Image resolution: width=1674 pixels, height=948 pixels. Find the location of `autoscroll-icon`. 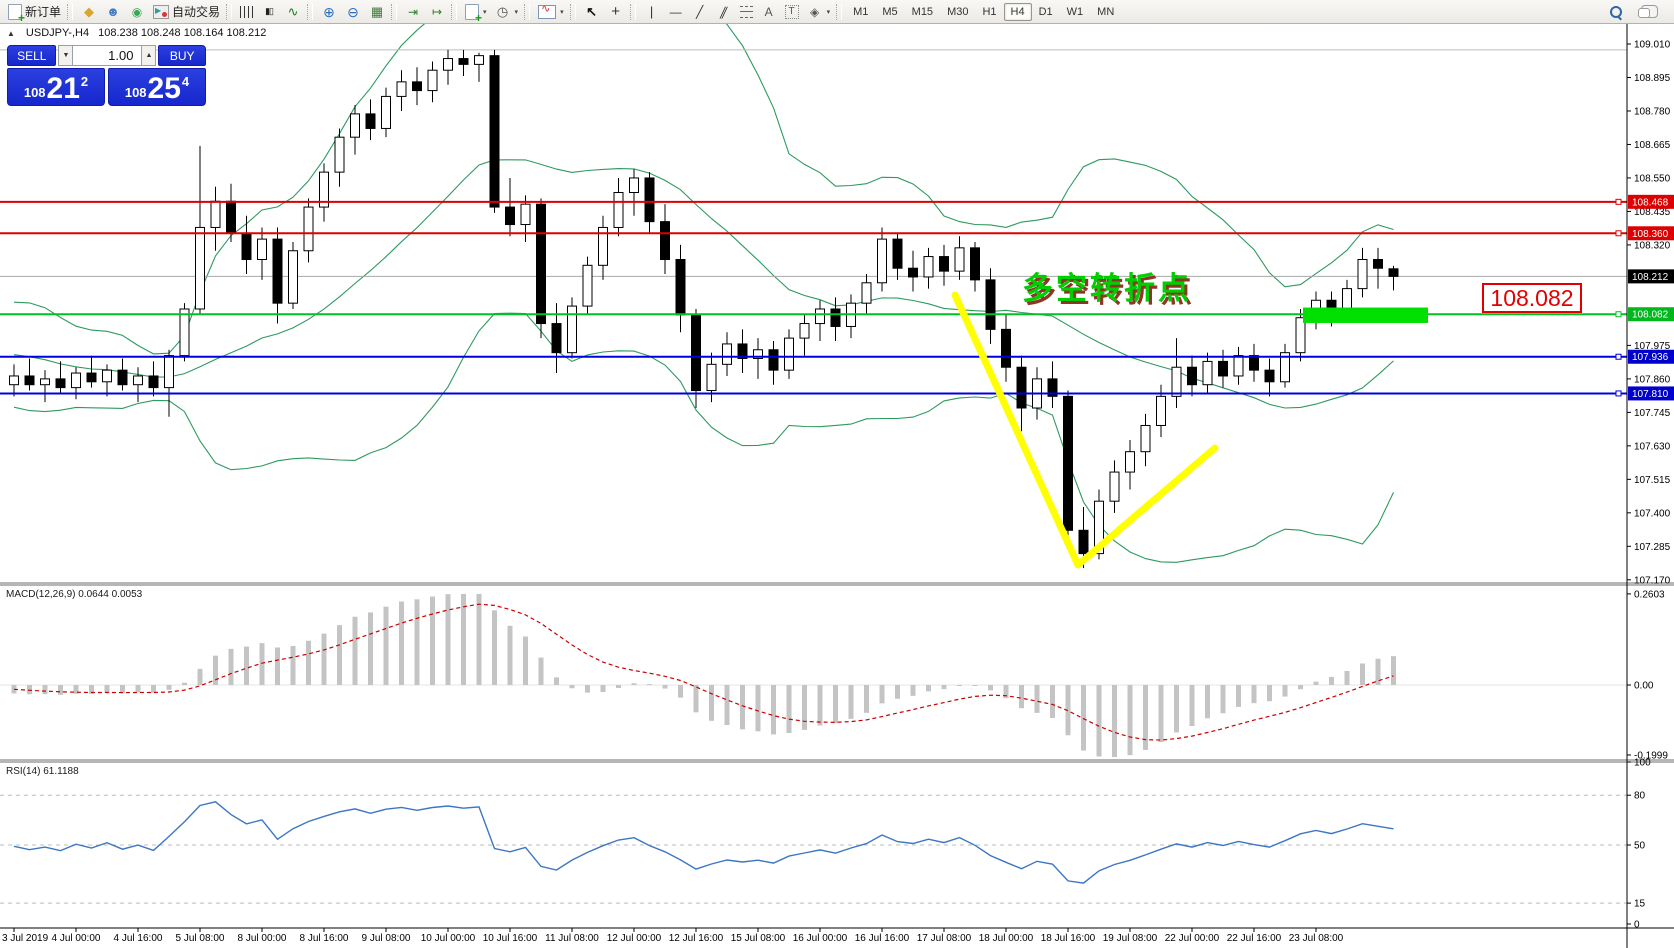

autoscroll-icon is located at coordinates (413, 12).